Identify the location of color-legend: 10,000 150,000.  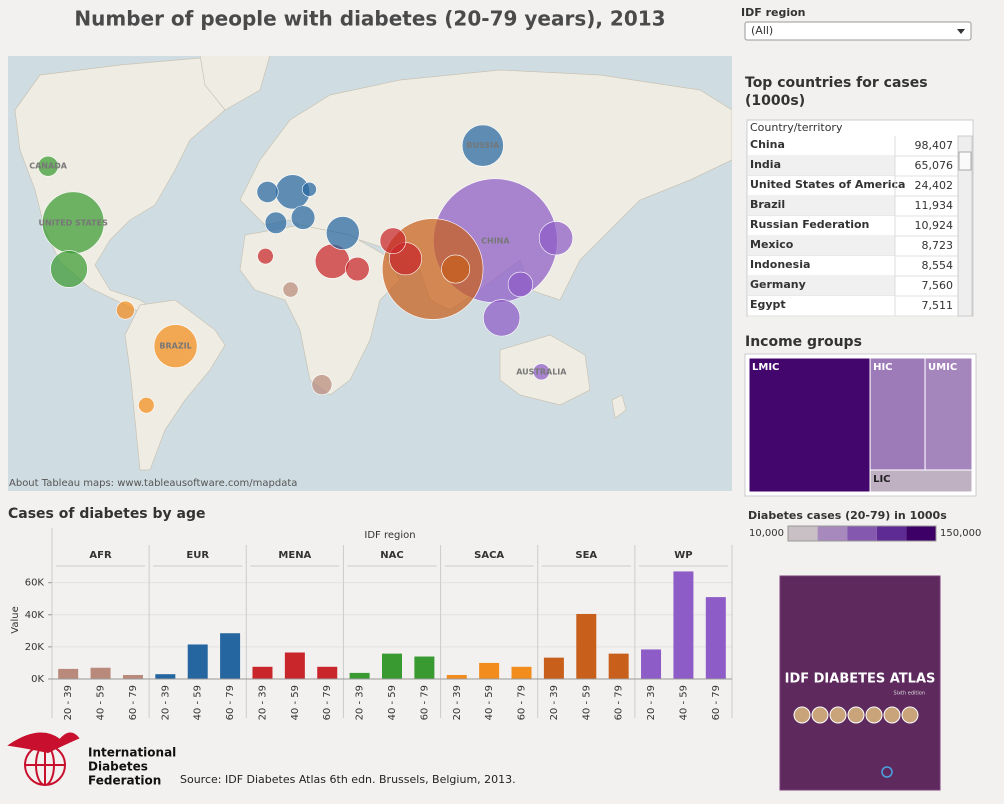
(865, 533).